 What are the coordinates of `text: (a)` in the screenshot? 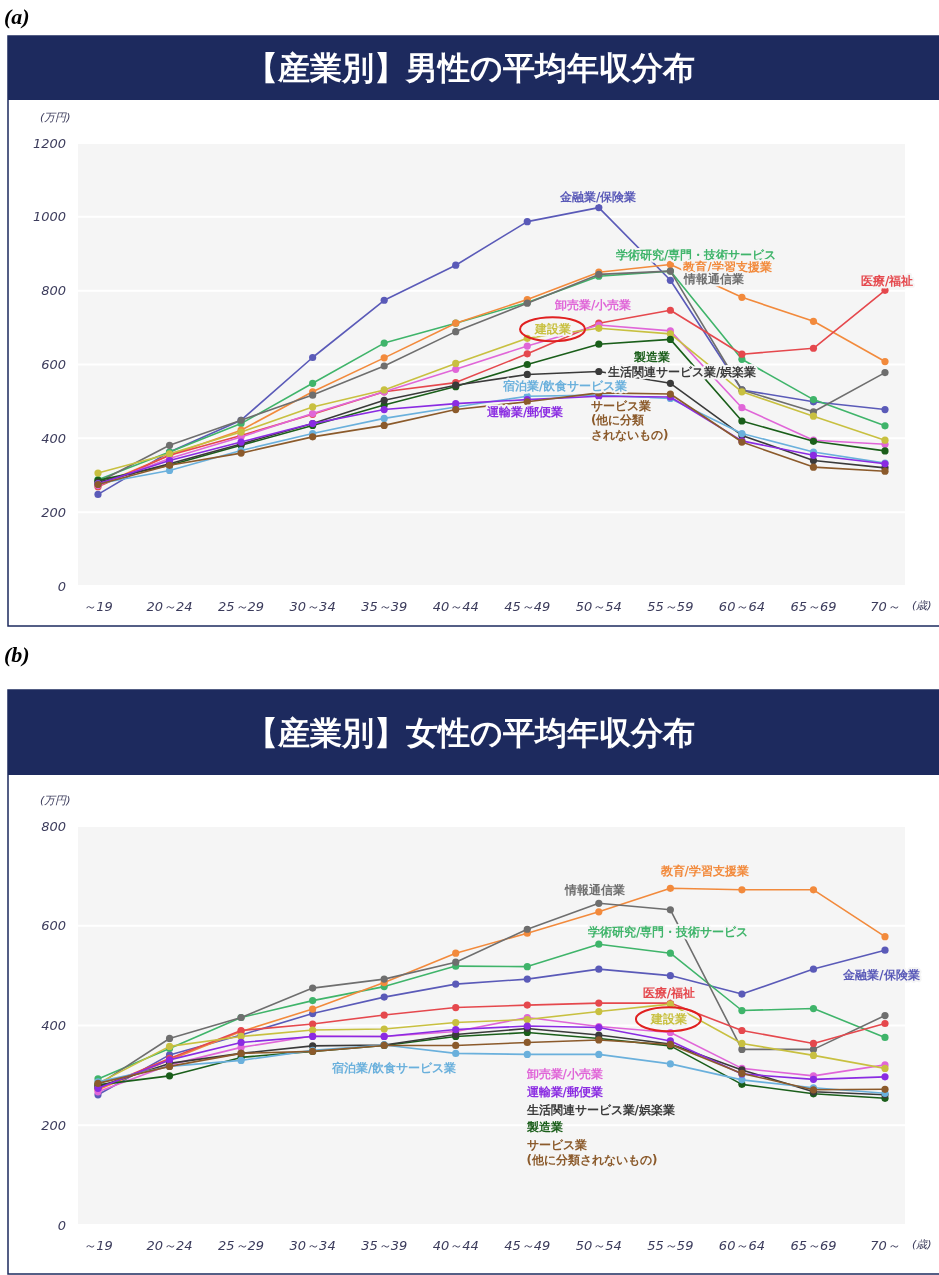 It's located at (17, 16).